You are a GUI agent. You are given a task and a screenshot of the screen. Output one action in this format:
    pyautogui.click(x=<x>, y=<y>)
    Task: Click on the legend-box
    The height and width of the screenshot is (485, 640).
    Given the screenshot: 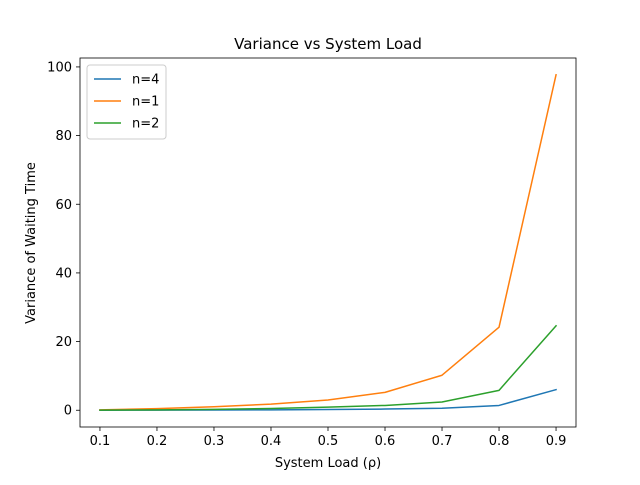 What is the action you would take?
    pyautogui.click(x=126, y=102)
    